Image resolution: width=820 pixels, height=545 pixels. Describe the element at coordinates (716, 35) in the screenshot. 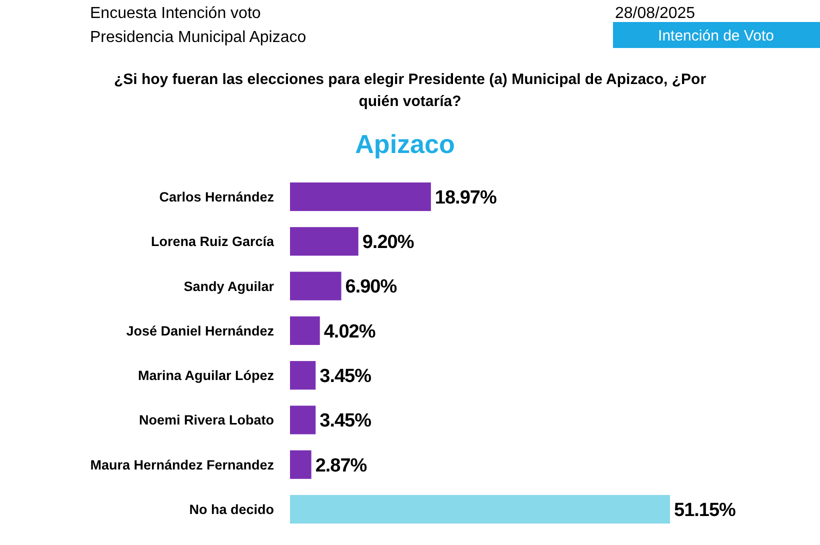

I see `text: Intención de Voto` at that location.